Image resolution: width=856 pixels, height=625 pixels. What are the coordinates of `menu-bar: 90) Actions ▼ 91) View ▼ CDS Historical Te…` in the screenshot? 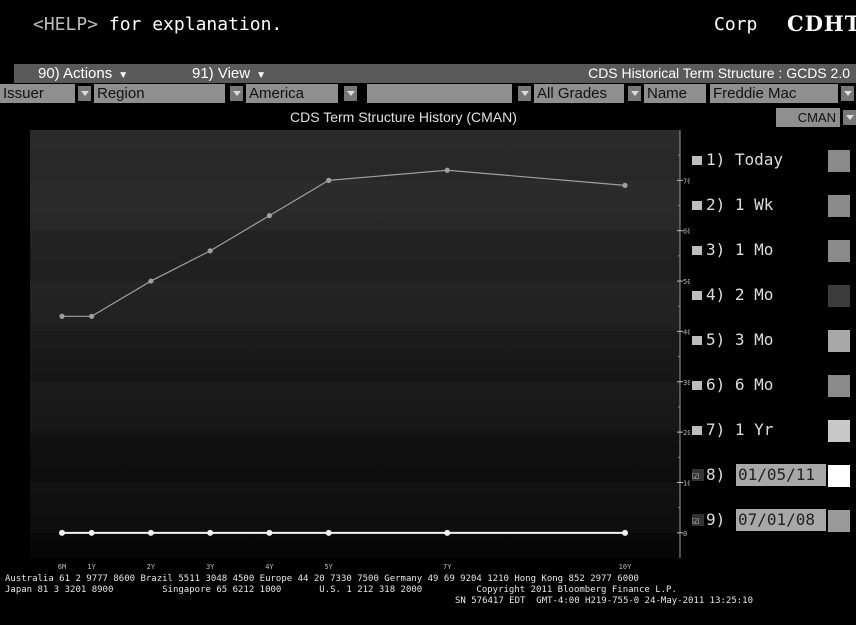 It's located at (435, 73).